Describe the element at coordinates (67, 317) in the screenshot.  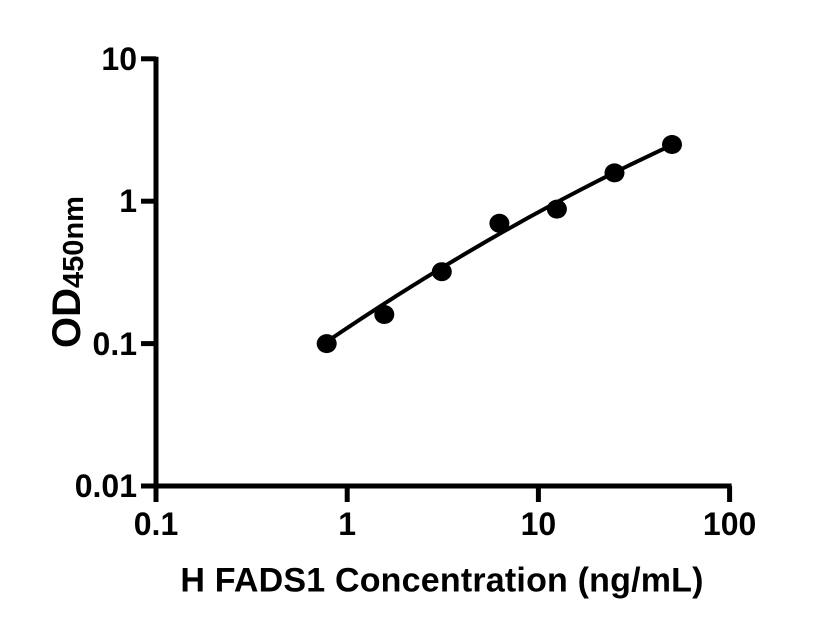
I see `y-axis-title-main: OD` at that location.